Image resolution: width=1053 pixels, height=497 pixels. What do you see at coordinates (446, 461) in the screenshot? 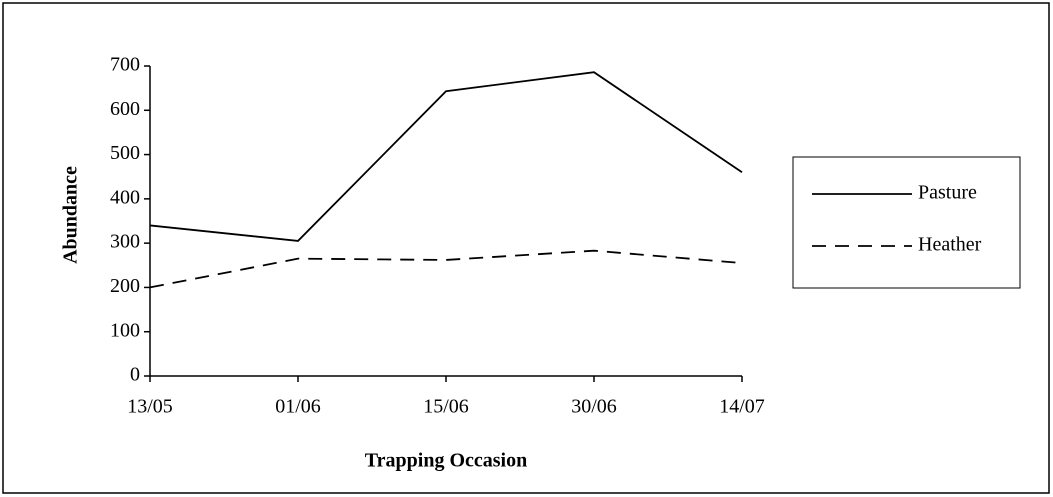
I see `x-axis-label: Trapping Occasion` at bounding box center [446, 461].